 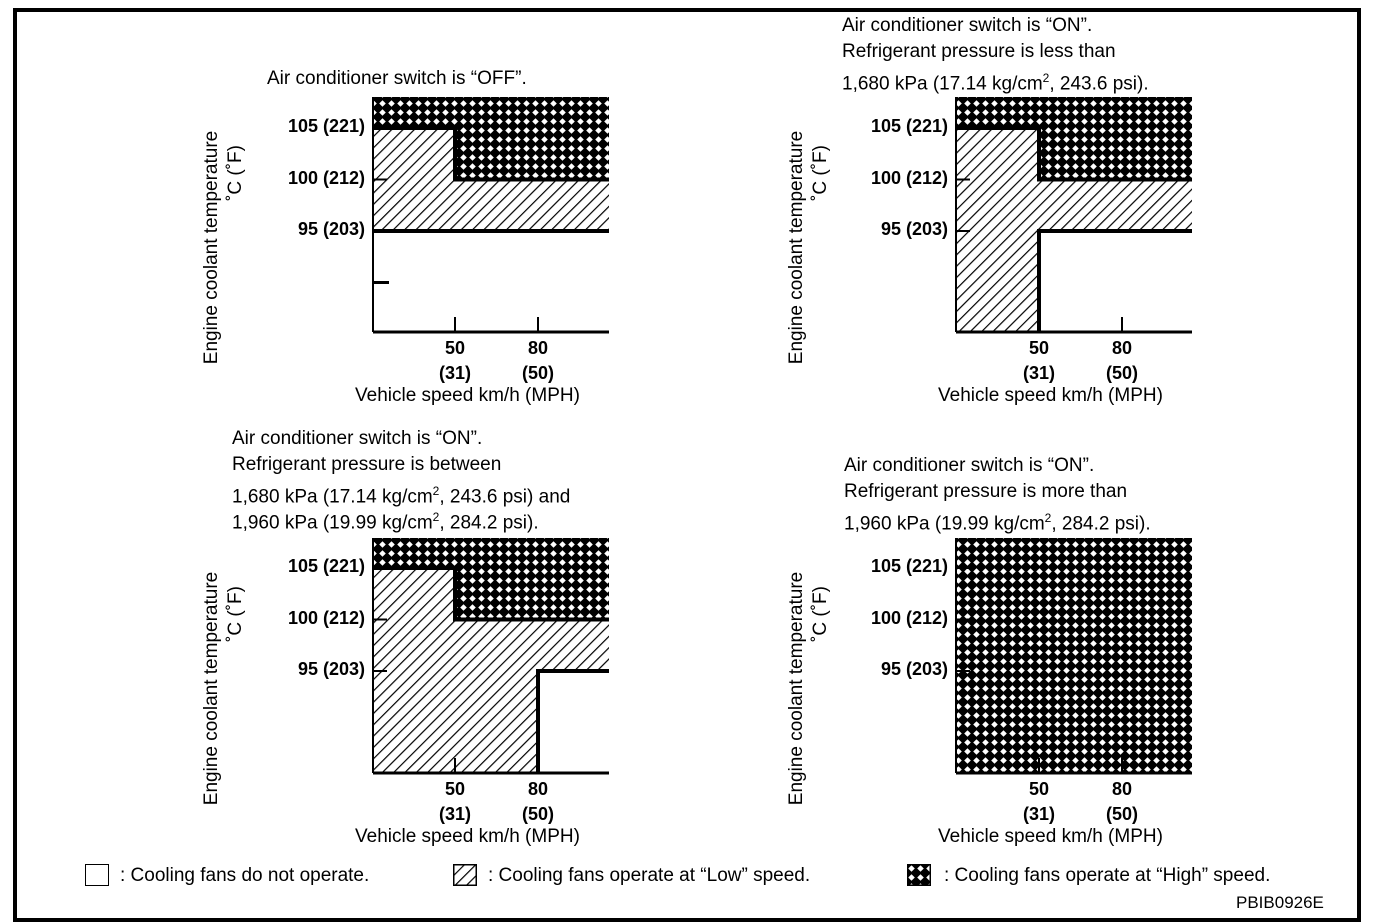 I want to click on chart-1-title-line-1: Air conditioner switch is “OFF”., so click(x=397, y=78).